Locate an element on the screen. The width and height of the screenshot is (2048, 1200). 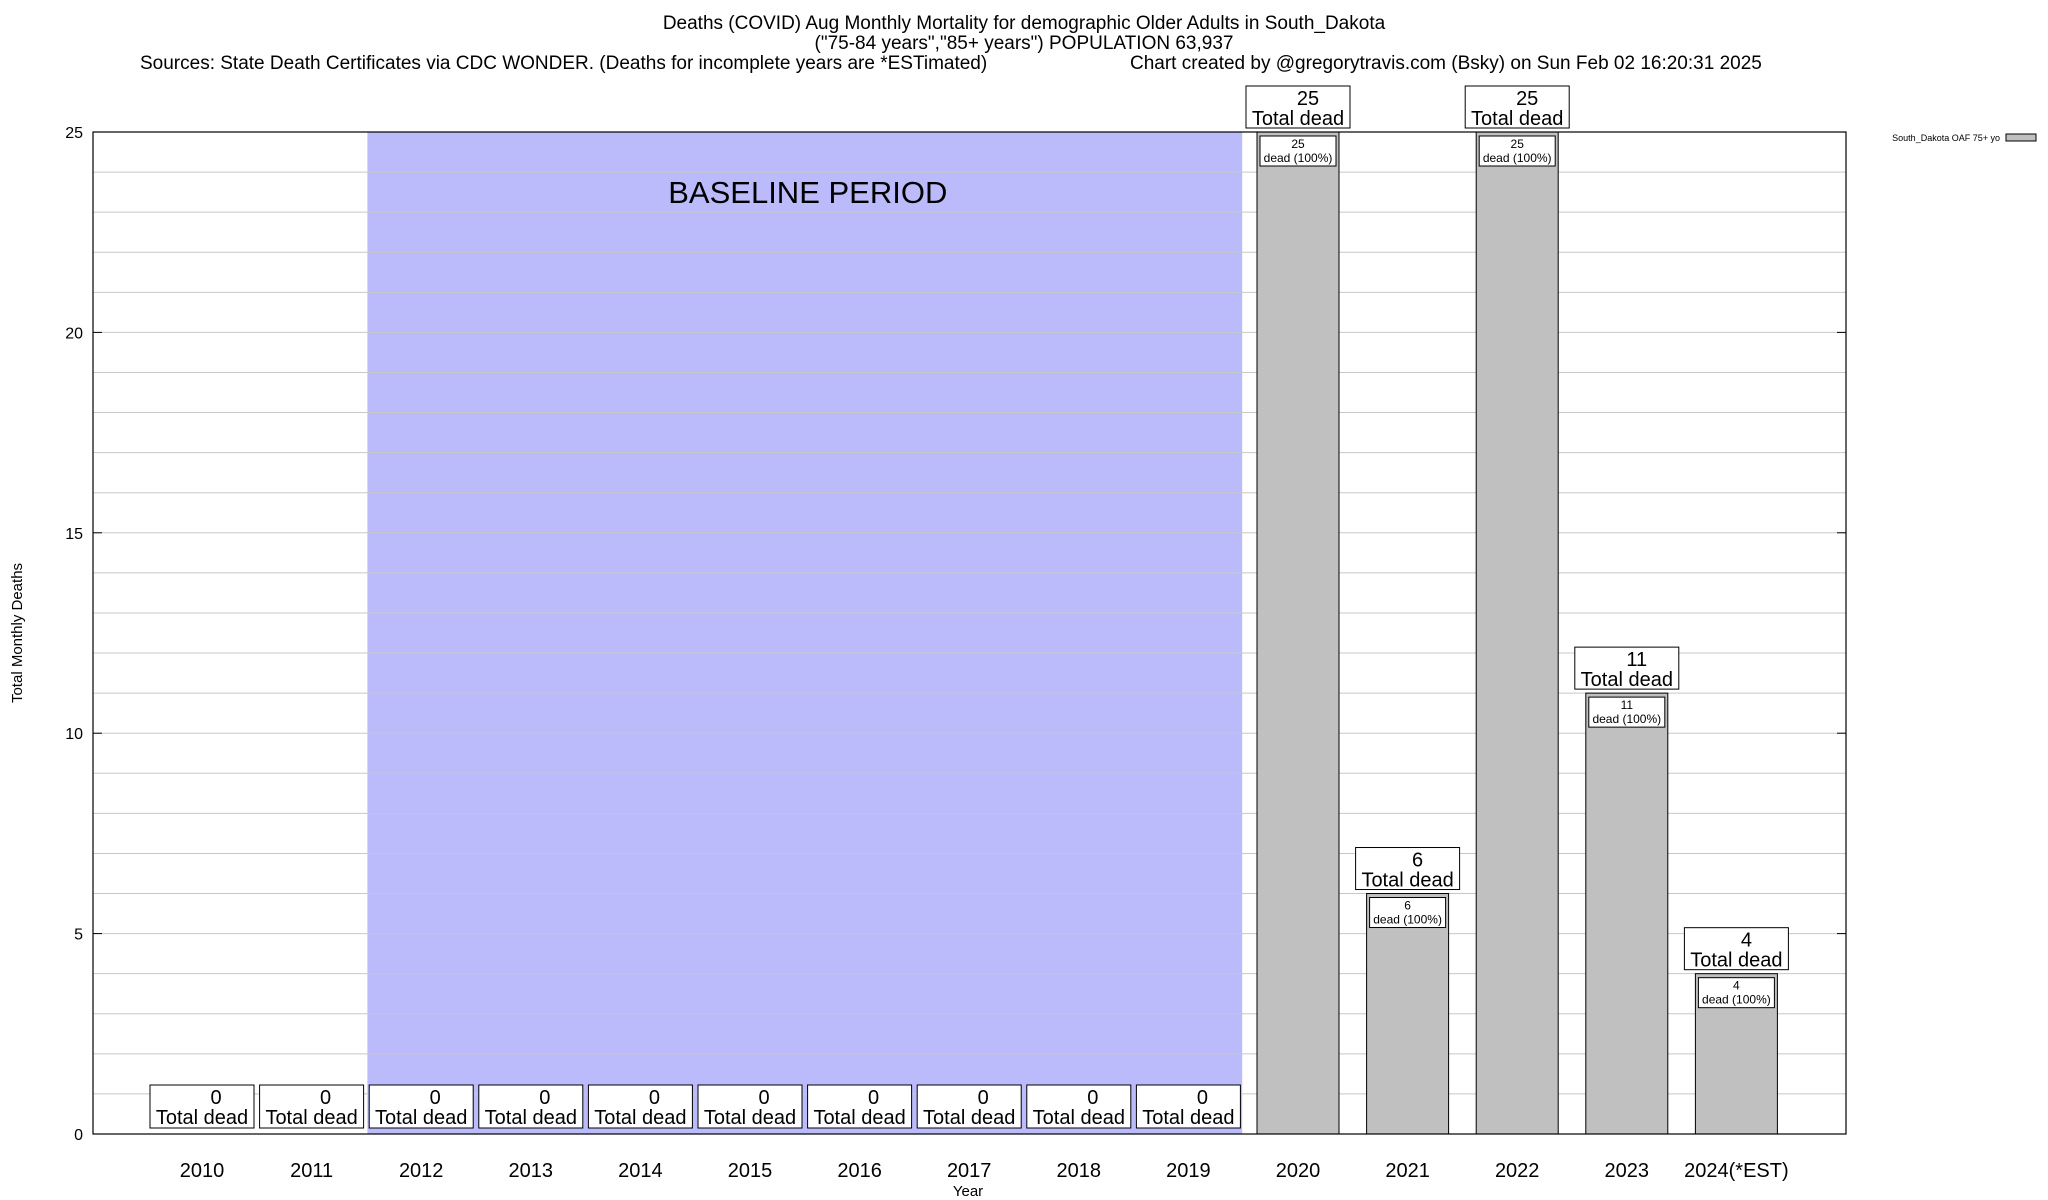
bar-inner-value: 11 is located at coordinates (1627, 705).